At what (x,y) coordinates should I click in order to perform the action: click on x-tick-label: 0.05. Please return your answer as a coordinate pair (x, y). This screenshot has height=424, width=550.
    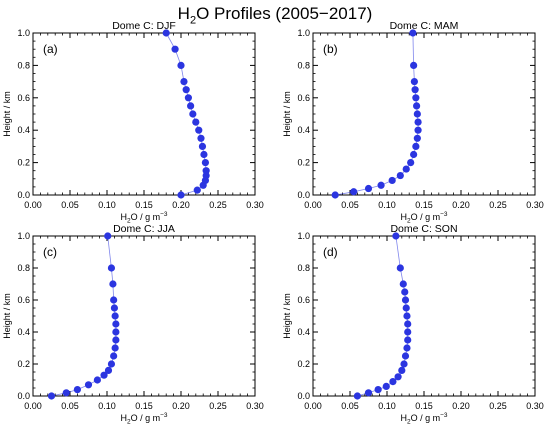
    Looking at the image, I should click on (70, 406).